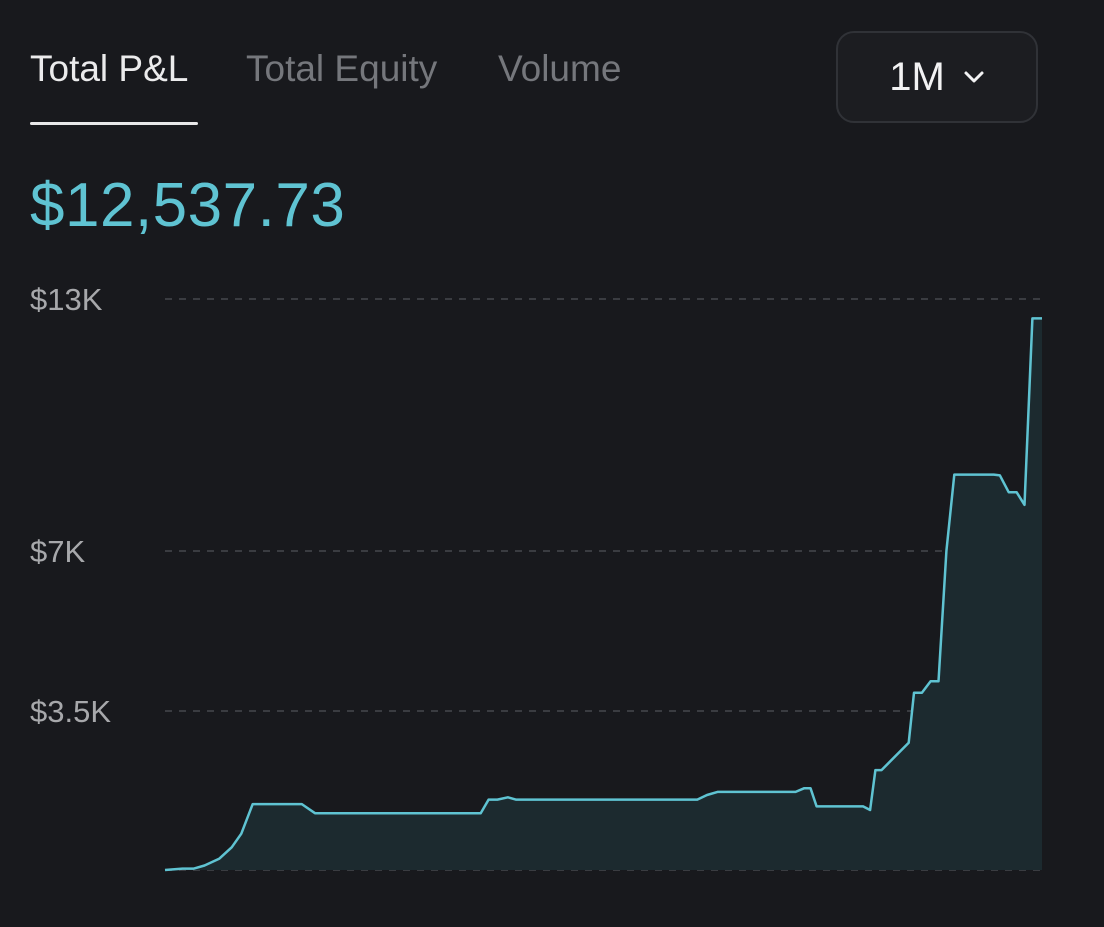 The image size is (1104, 927). What do you see at coordinates (342, 68) in the screenshot?
I see `tab-total-equity: Total Equity` at bounding box center [342, 68].